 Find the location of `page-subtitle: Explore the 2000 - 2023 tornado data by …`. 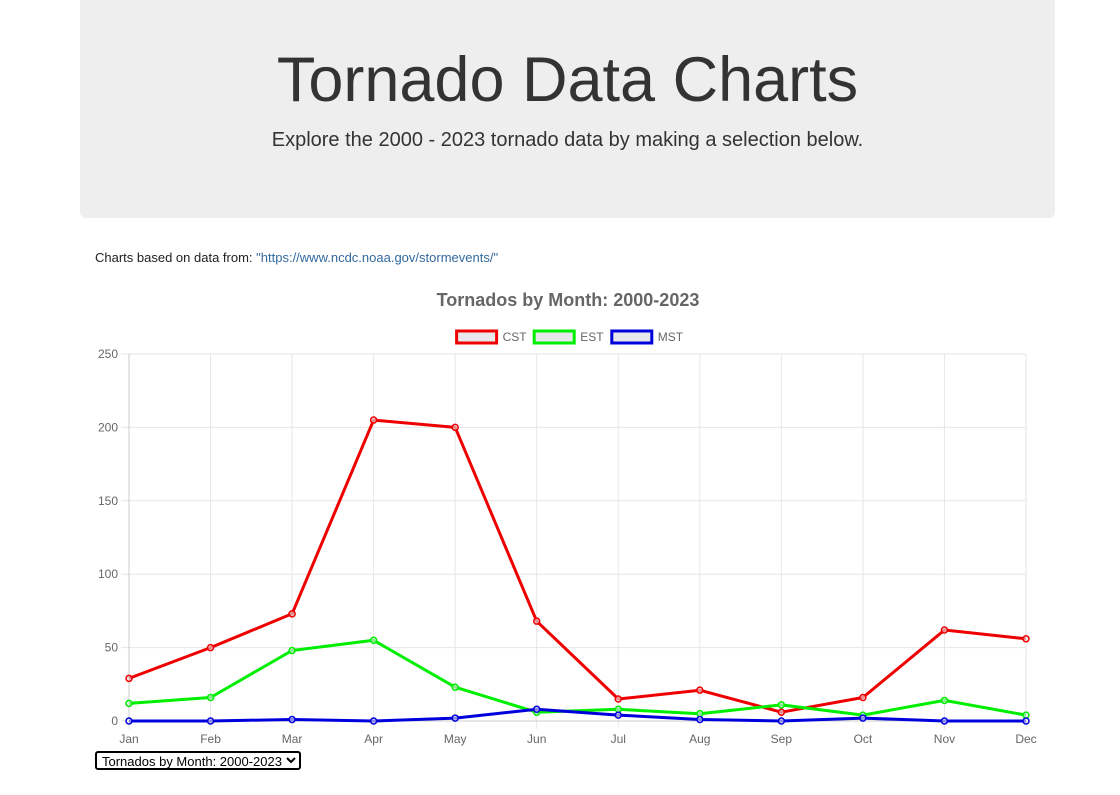

page-subtitle: Explore the 2000 - 2023 tornado data by … is located at coordinates (567, 140).